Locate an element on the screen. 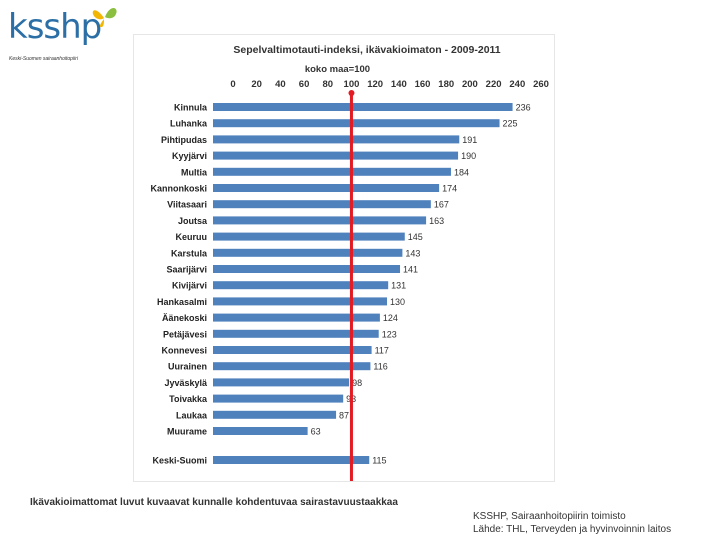  category-label: Kyyjärvi is located at coordinates (189, 156).